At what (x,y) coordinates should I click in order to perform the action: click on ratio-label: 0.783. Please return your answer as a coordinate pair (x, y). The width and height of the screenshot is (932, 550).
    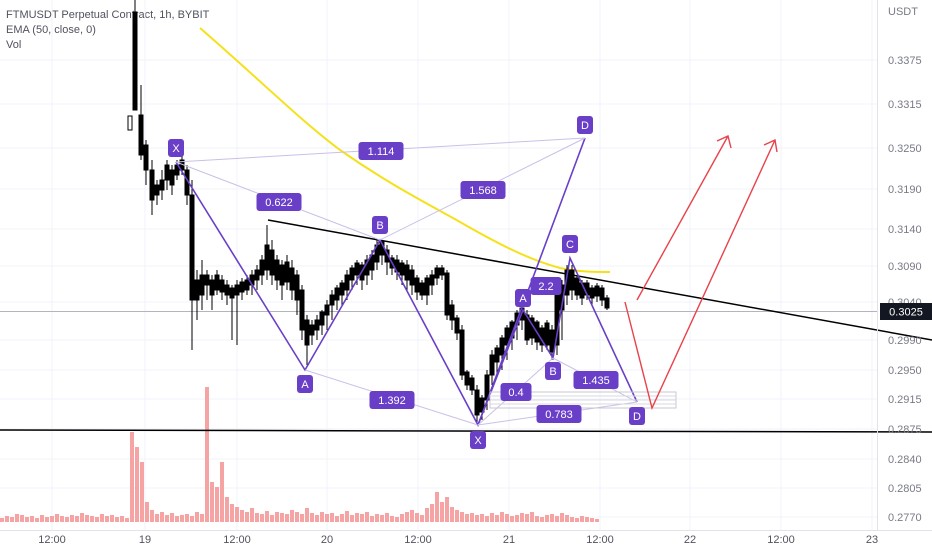
    Looking at the image, I should click on (559, 414).